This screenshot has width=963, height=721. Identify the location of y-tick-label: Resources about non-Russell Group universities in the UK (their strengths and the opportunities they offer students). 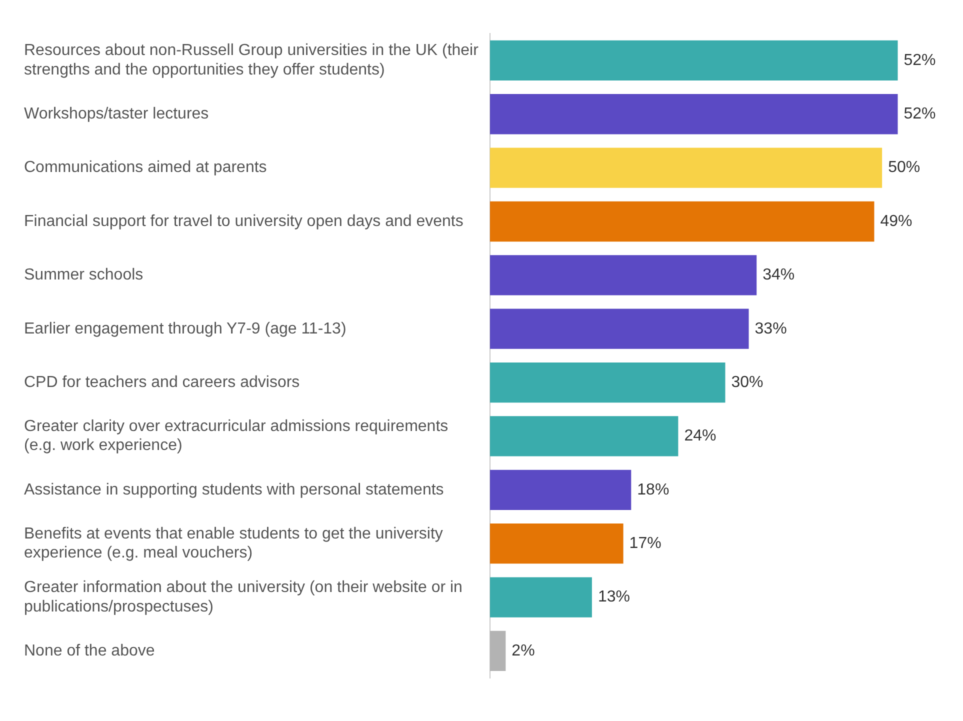
(252, 60).